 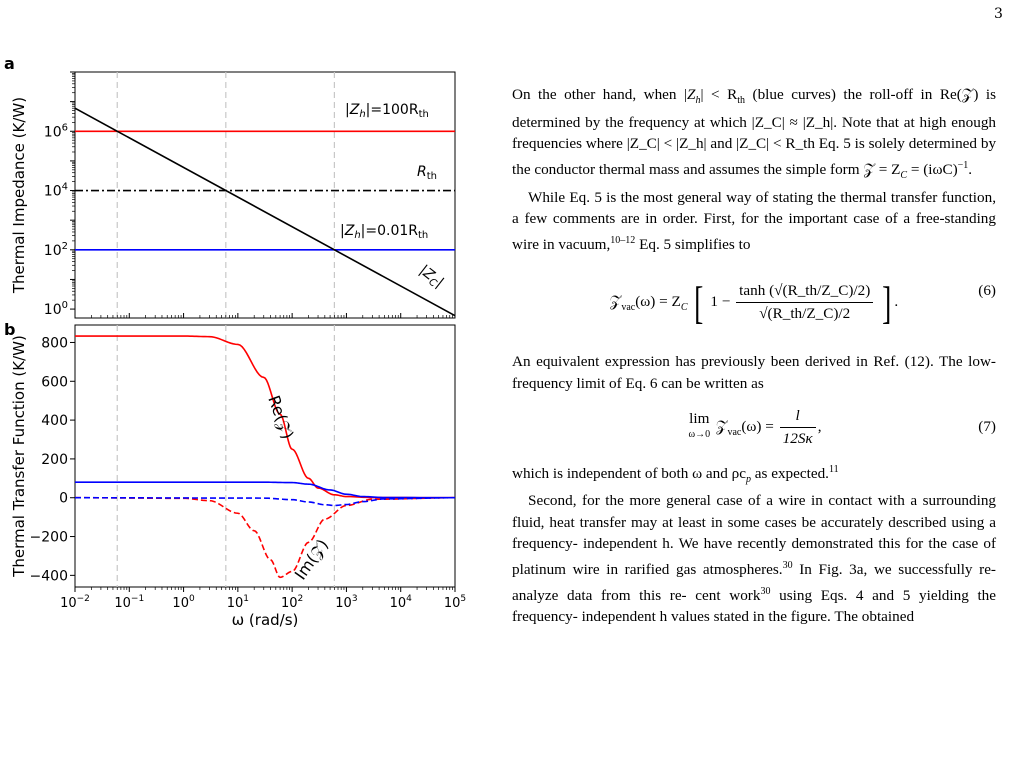 What do you see at coordinates (987, 426) in the screenshot?
I see `equation-7-number: (7)` at bounding box center [987, 426].